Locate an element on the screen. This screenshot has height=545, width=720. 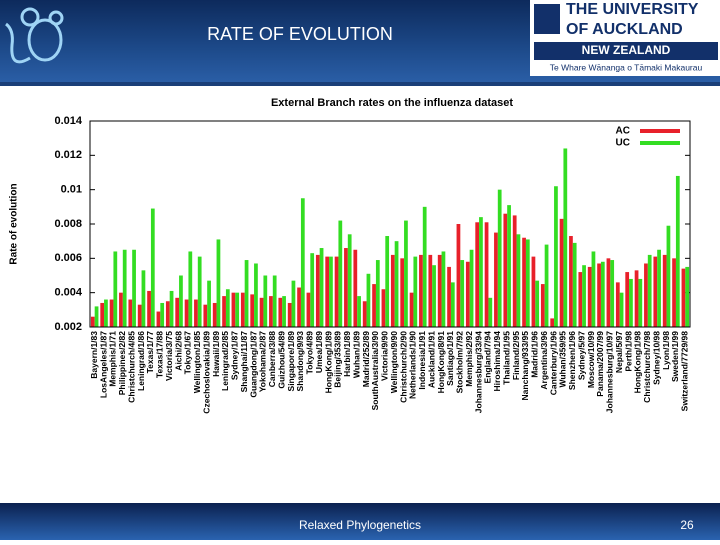
x-tick-label: Netherlands/1/90 is located at coordinates (413, 365).